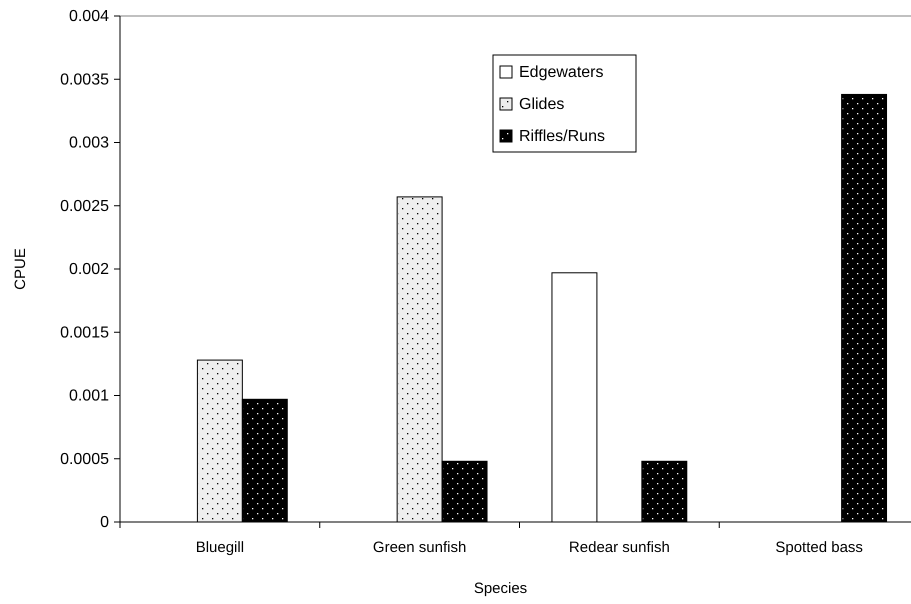 The height and width of the screenshot is (604, 911). Describe the element at coordinates (89, 396) in the screenshot. I see `y-tick-label: 0.001` at that location.